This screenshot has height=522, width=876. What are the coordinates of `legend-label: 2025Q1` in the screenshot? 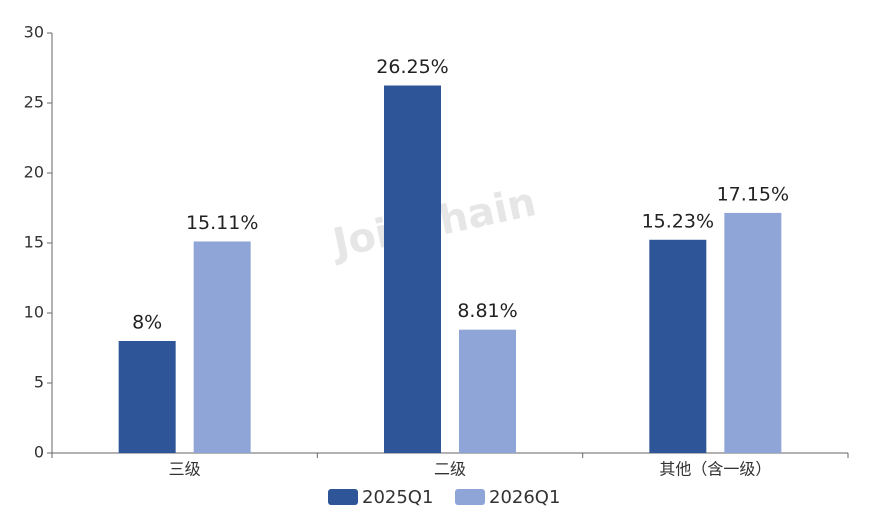 It's located at (397, 497).